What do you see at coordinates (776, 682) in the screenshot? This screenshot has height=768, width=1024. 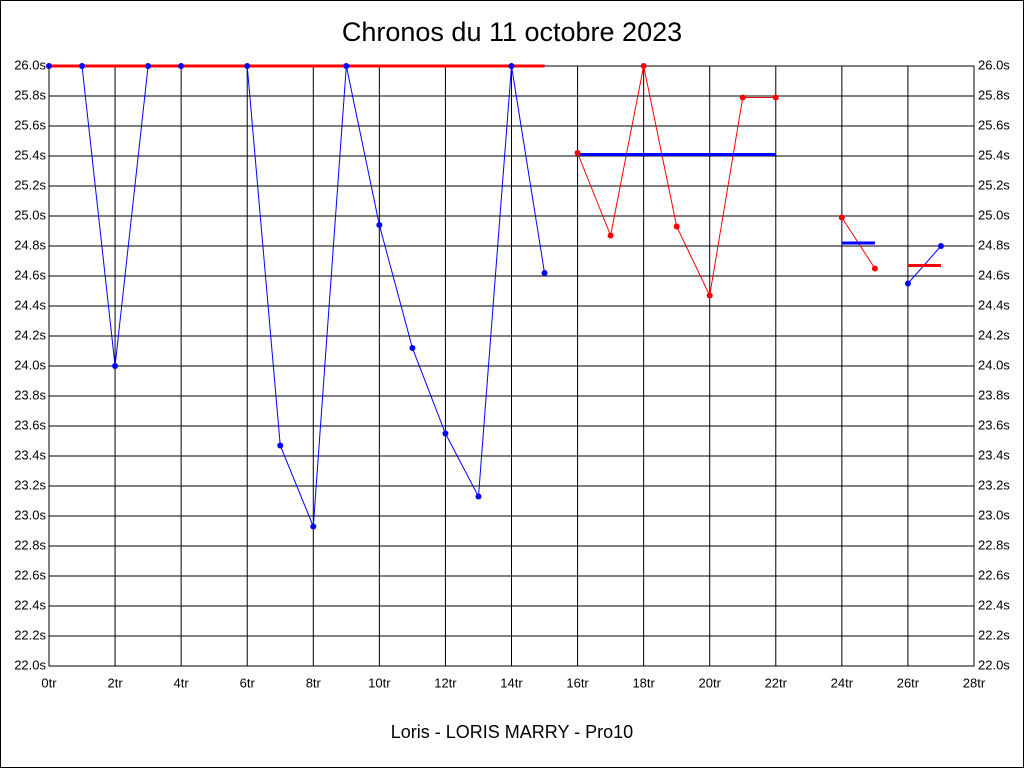 I see `x-tick-label: 22tr` at bounding box center [776, 682].